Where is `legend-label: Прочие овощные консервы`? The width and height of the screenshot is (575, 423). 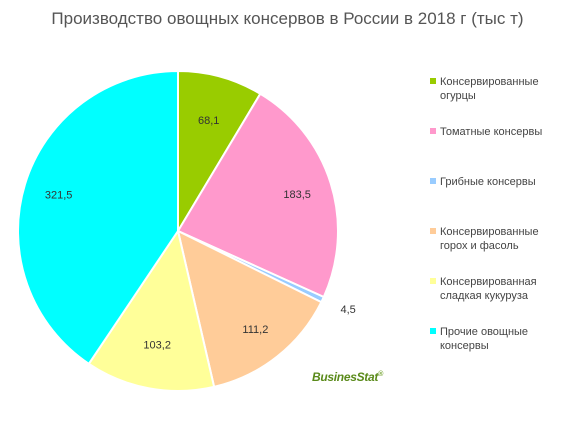
legend-label: Прочие овощные консервы is located at coordinates (484, 339).